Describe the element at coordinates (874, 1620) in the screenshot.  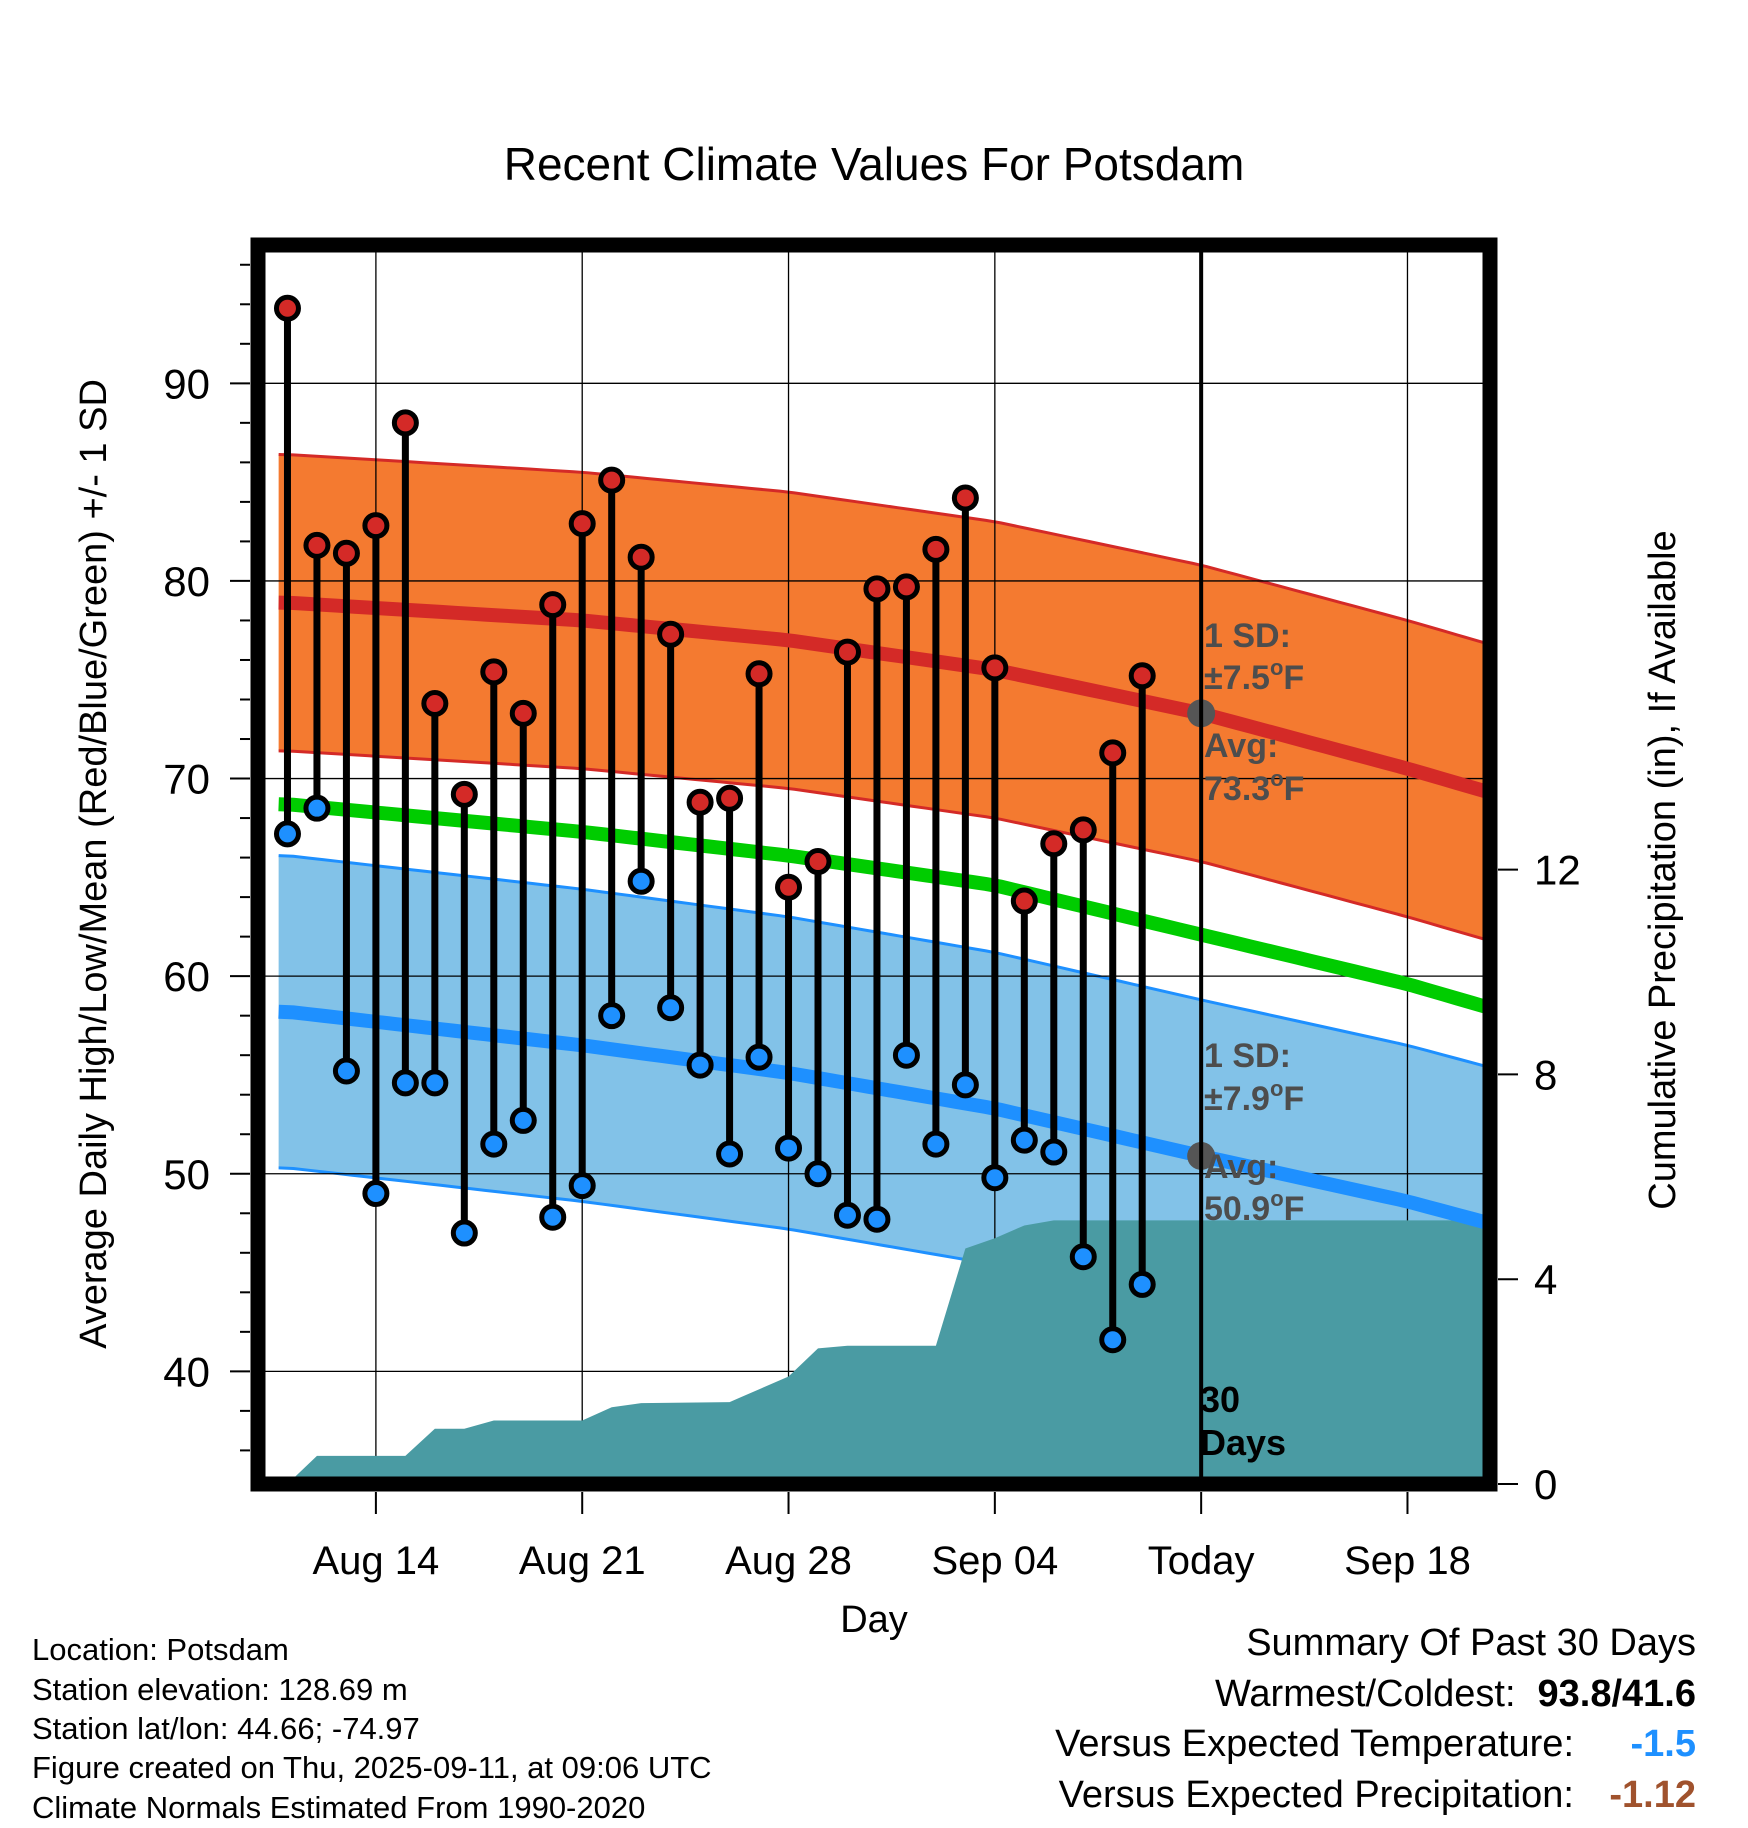
I see `x-axis-label: Day` at that location.